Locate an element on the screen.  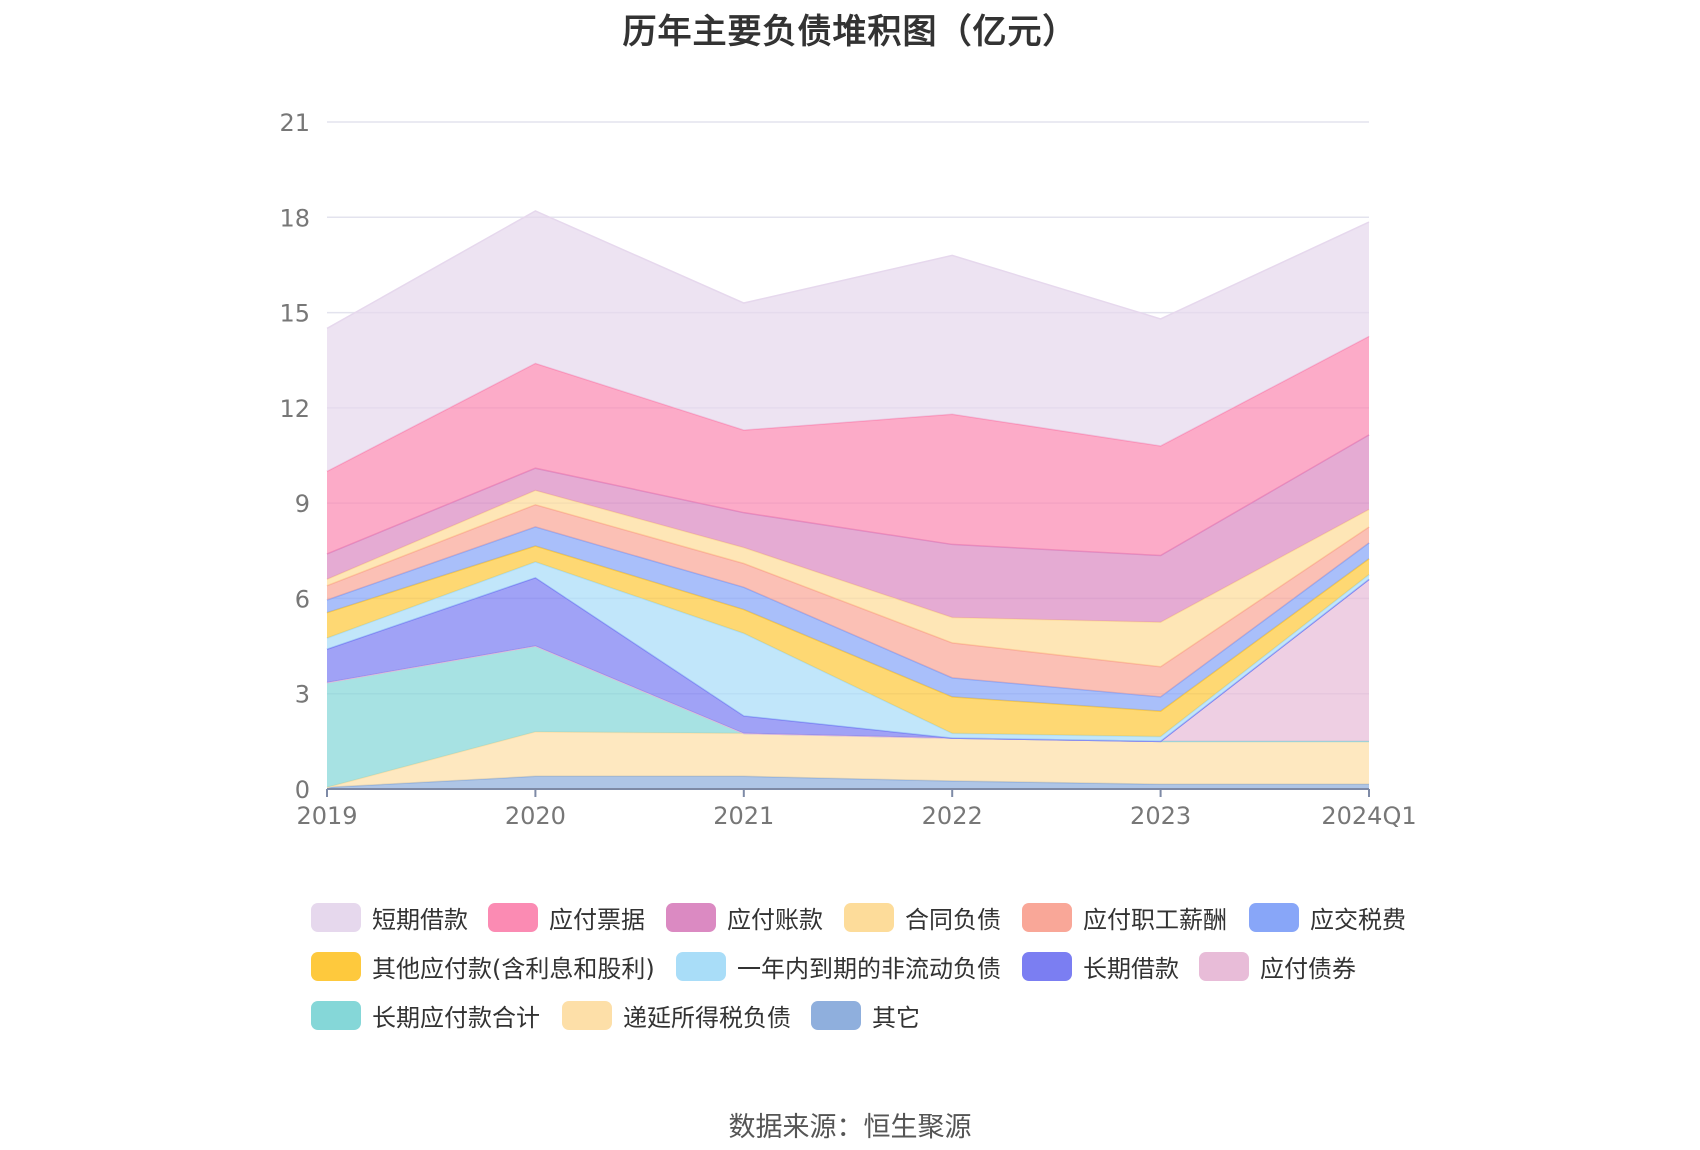
legend-item: 应付账款 is located at coordinates (744, 917).